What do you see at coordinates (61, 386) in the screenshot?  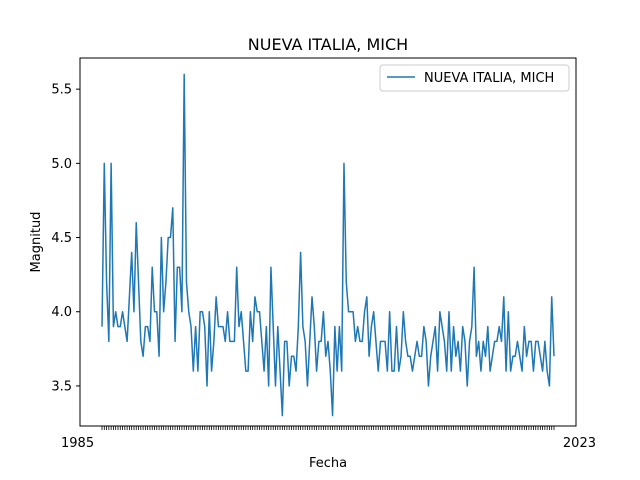 I see `y-tick-label: 3.5` at bounding box center [61, 386].